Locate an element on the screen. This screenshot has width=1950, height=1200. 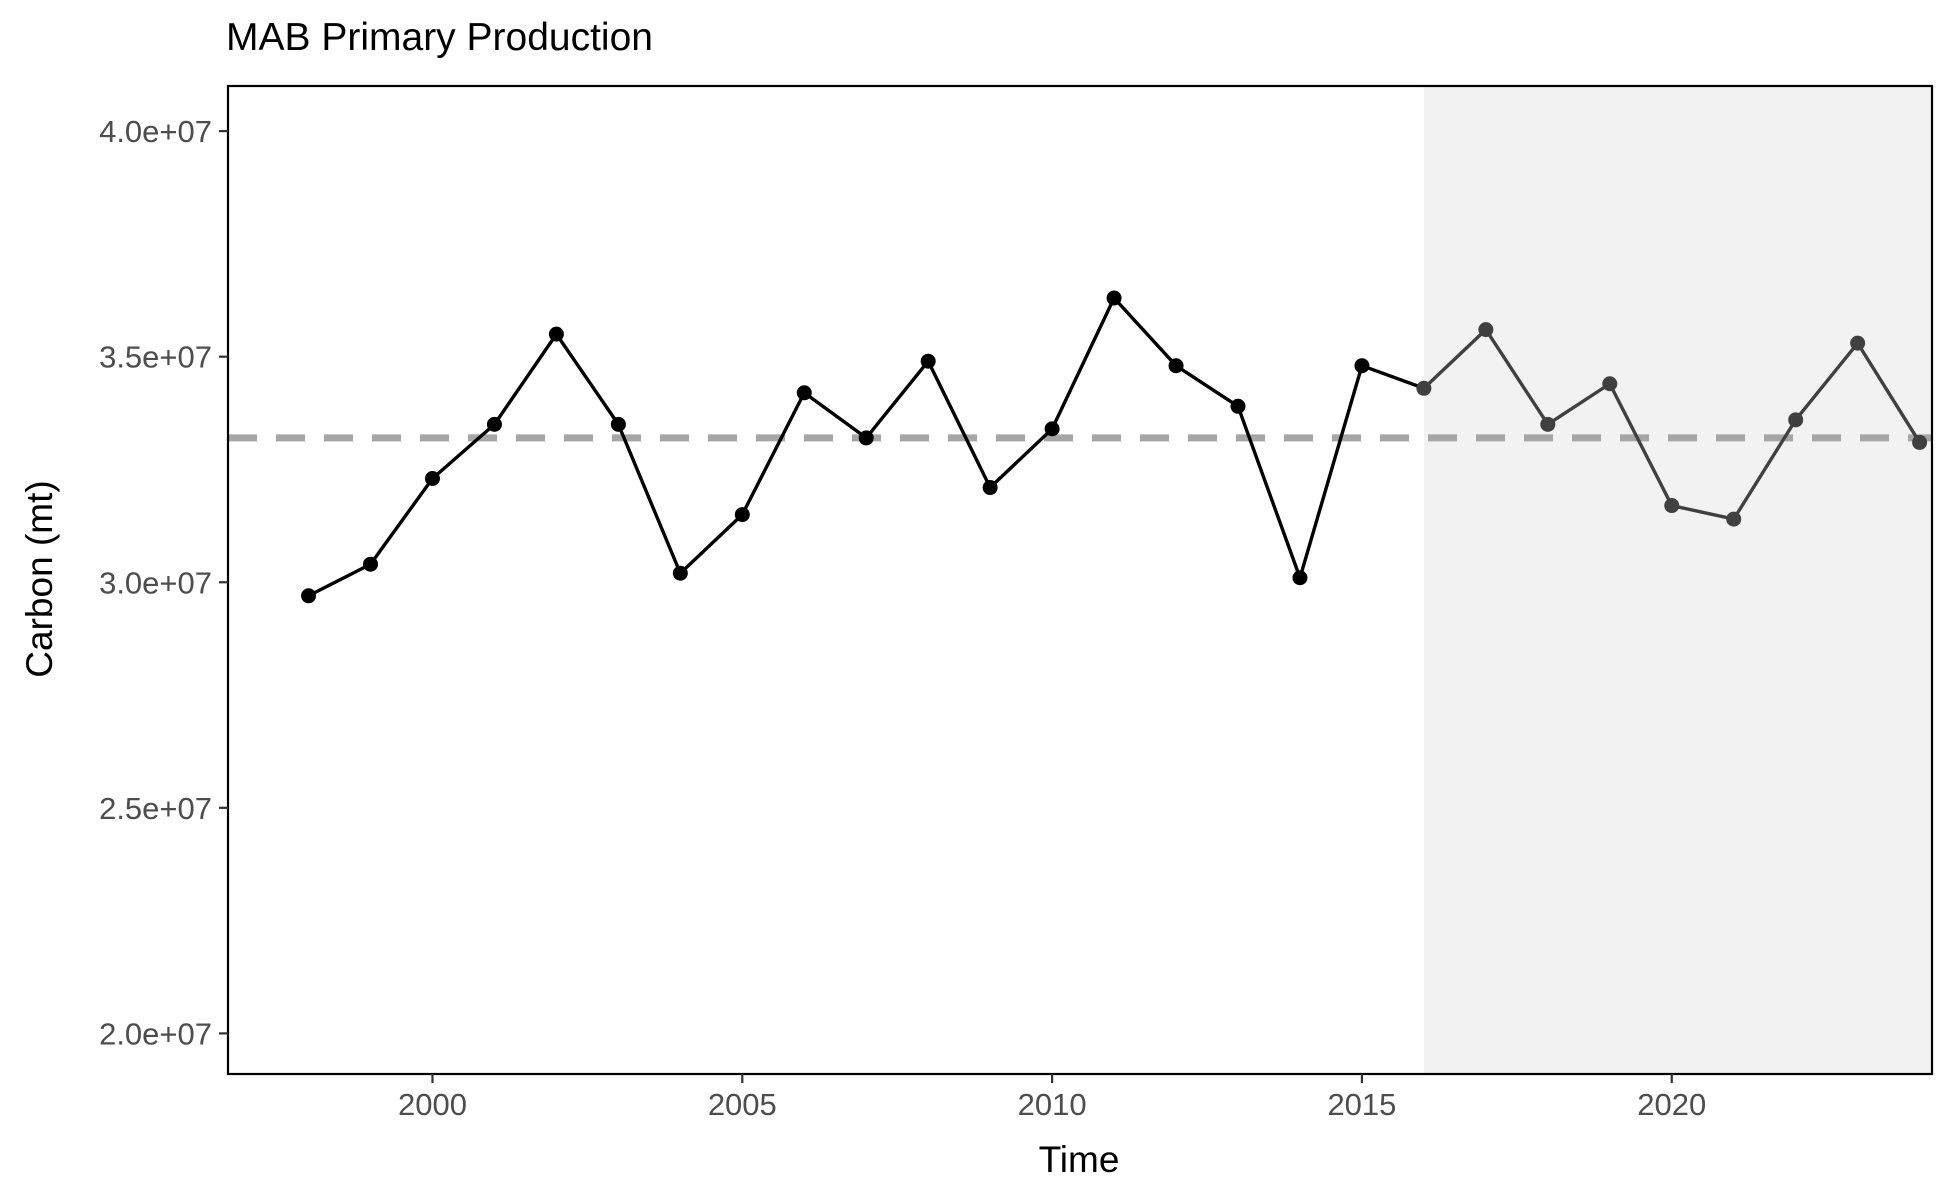
chart-title: MAB Primary Production is located at coordinates (439, 37).